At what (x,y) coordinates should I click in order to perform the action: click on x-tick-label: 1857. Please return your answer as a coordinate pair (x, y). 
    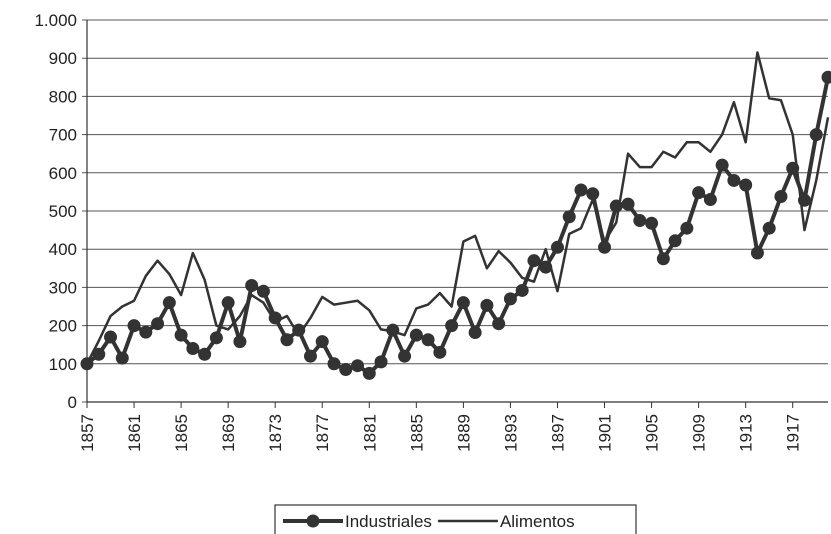
    Looking at the image, I should click on (87, 433).